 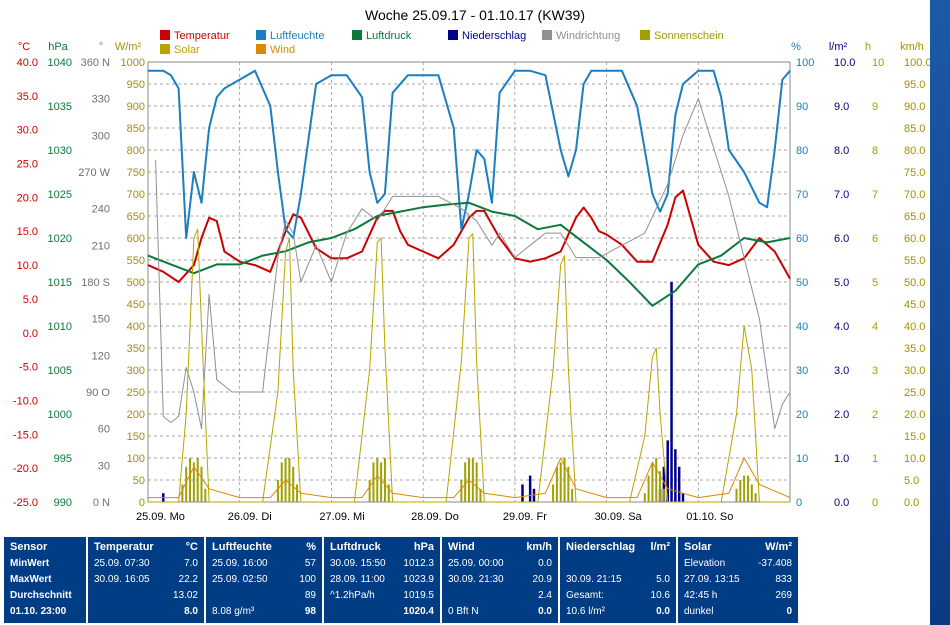 I want to click on wind-tick: 35.0, so click(x=914, y=349).